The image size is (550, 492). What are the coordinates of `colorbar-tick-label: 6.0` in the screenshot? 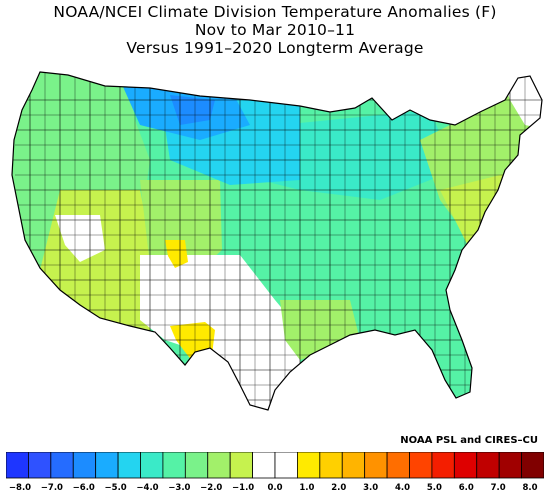 It's located at (466, 487).